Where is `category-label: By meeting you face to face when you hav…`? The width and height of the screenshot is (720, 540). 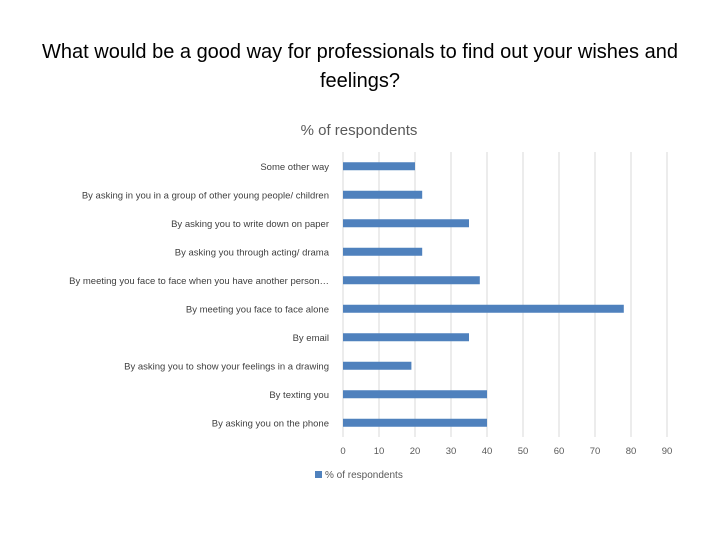
category-label: By meeting you face to face when you hav… is located at coordinates (199, 281).